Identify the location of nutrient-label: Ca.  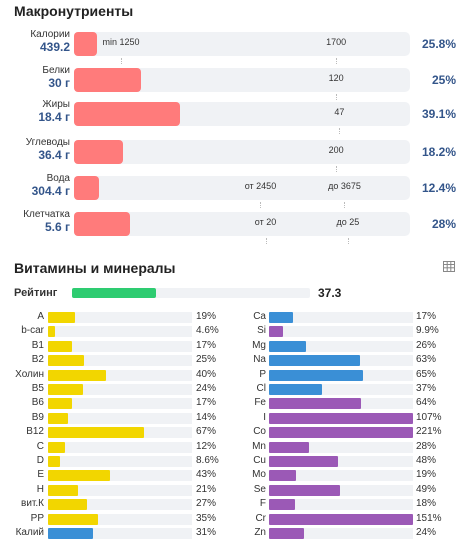
(259, 316).